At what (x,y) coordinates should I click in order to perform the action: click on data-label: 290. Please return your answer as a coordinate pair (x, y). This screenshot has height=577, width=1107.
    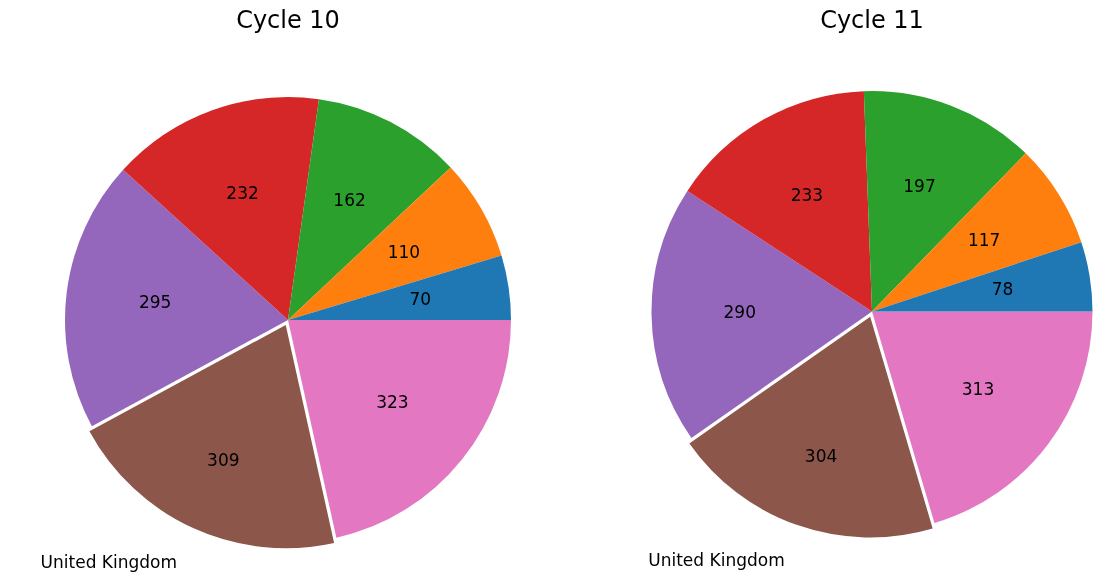
    Looking at the image, I should click on (739, 312).